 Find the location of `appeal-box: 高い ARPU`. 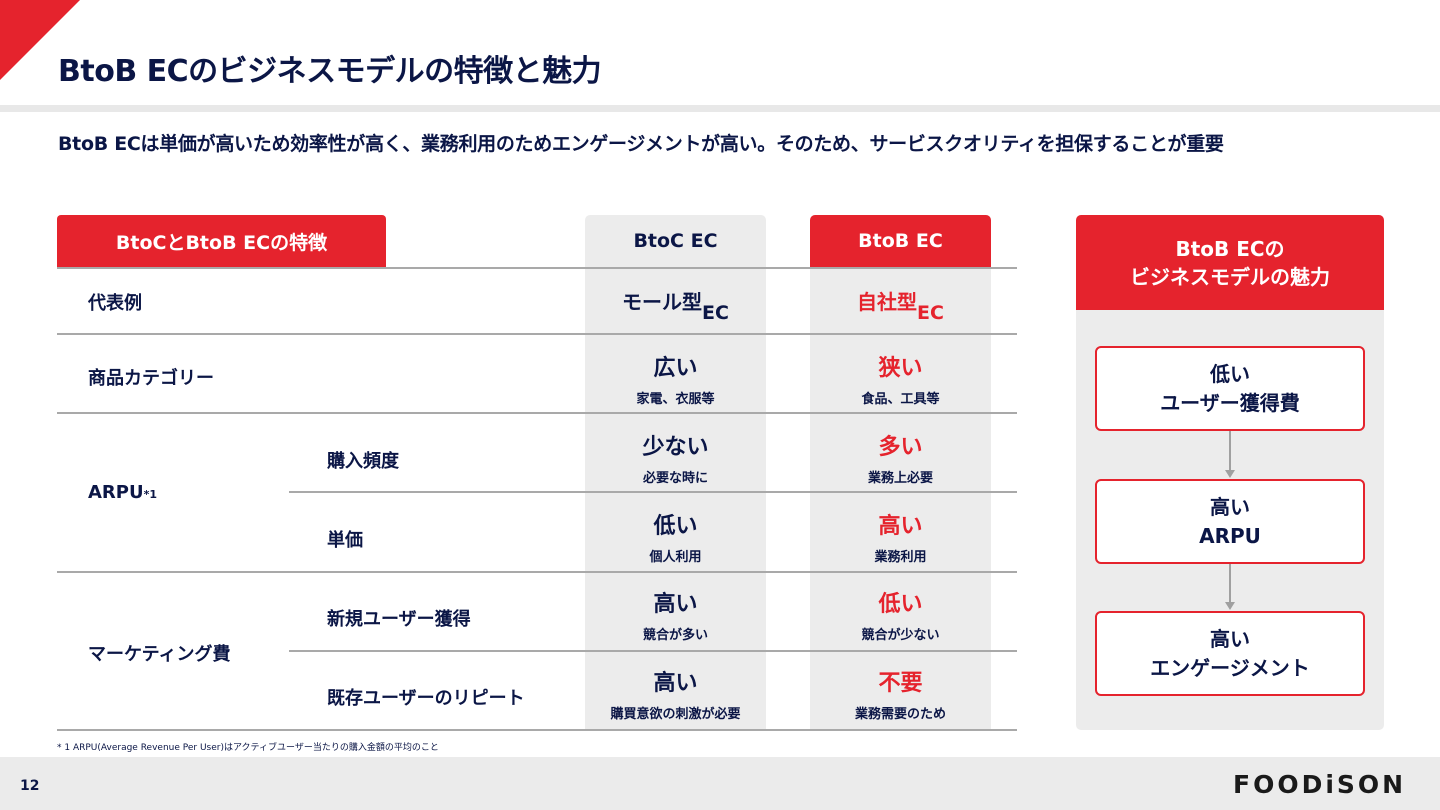

appeal-box: 高い ARPU is located at coordinates (1230, 521).